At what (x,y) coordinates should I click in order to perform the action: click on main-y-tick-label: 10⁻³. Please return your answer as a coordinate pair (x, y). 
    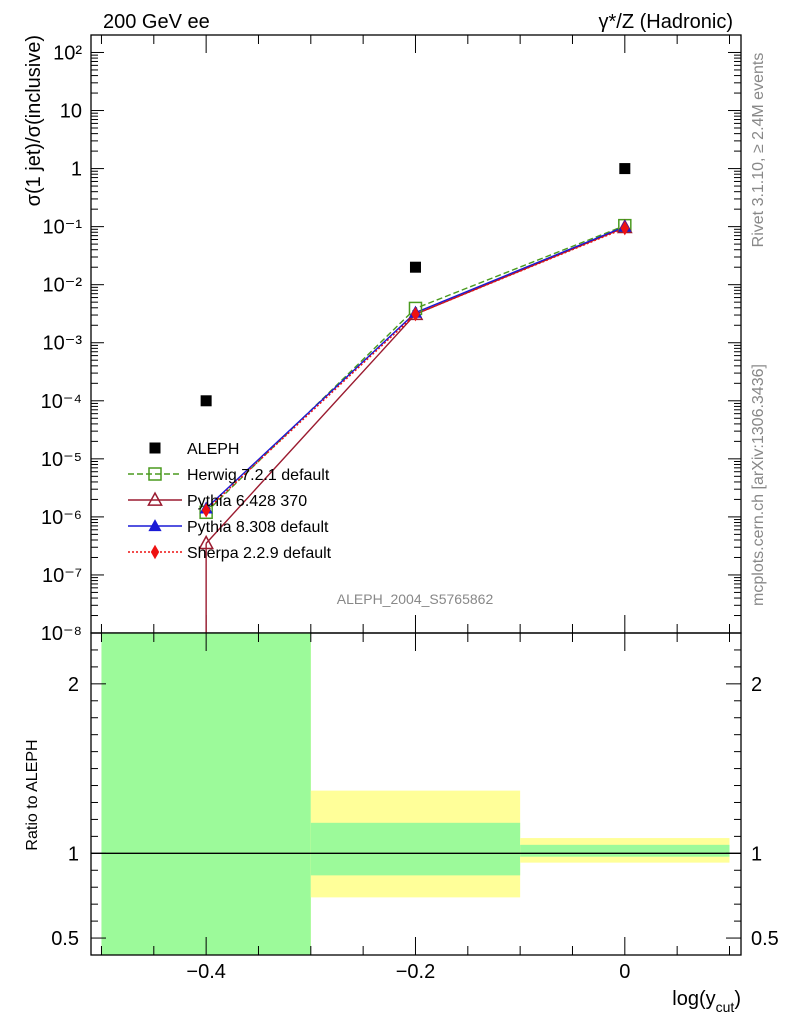
    Looking at the image, I should click on (63, 344).